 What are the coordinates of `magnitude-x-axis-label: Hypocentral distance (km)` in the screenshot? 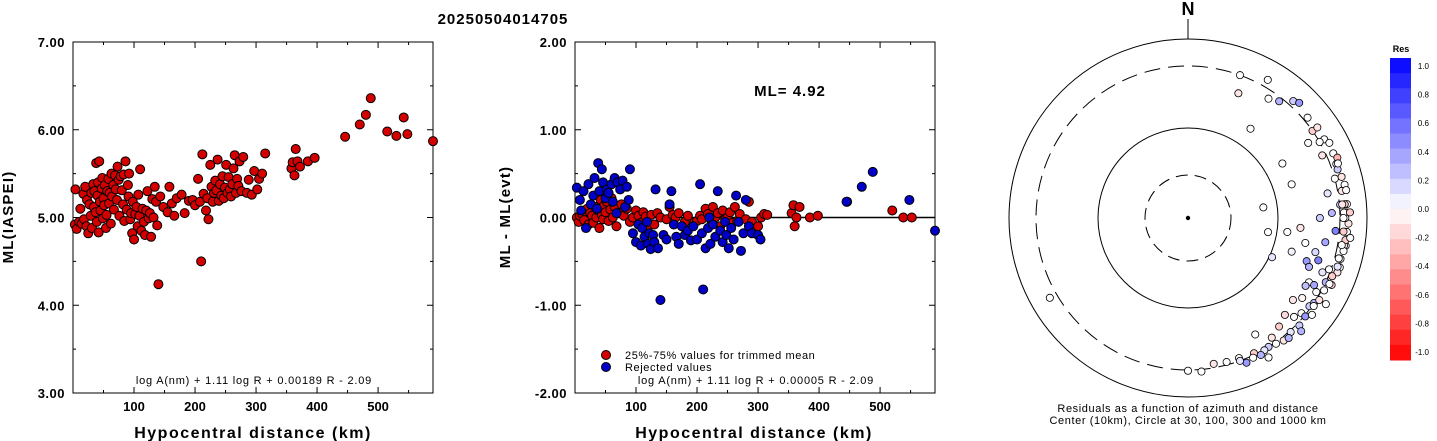 It's located at (253, 433).